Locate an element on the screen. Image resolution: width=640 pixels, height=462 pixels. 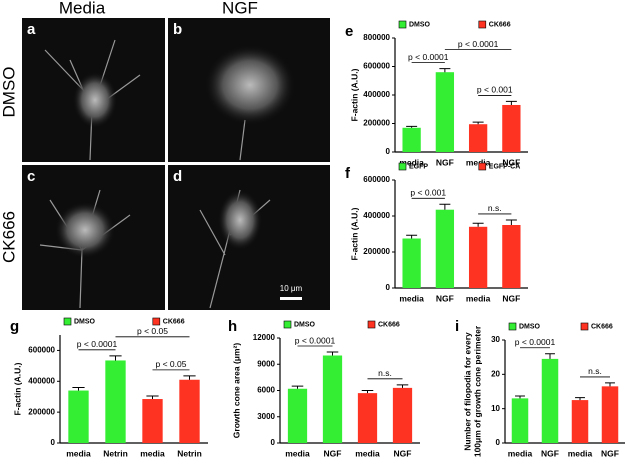
y-tick-label: 9000 is located at coordinates (266, 363).